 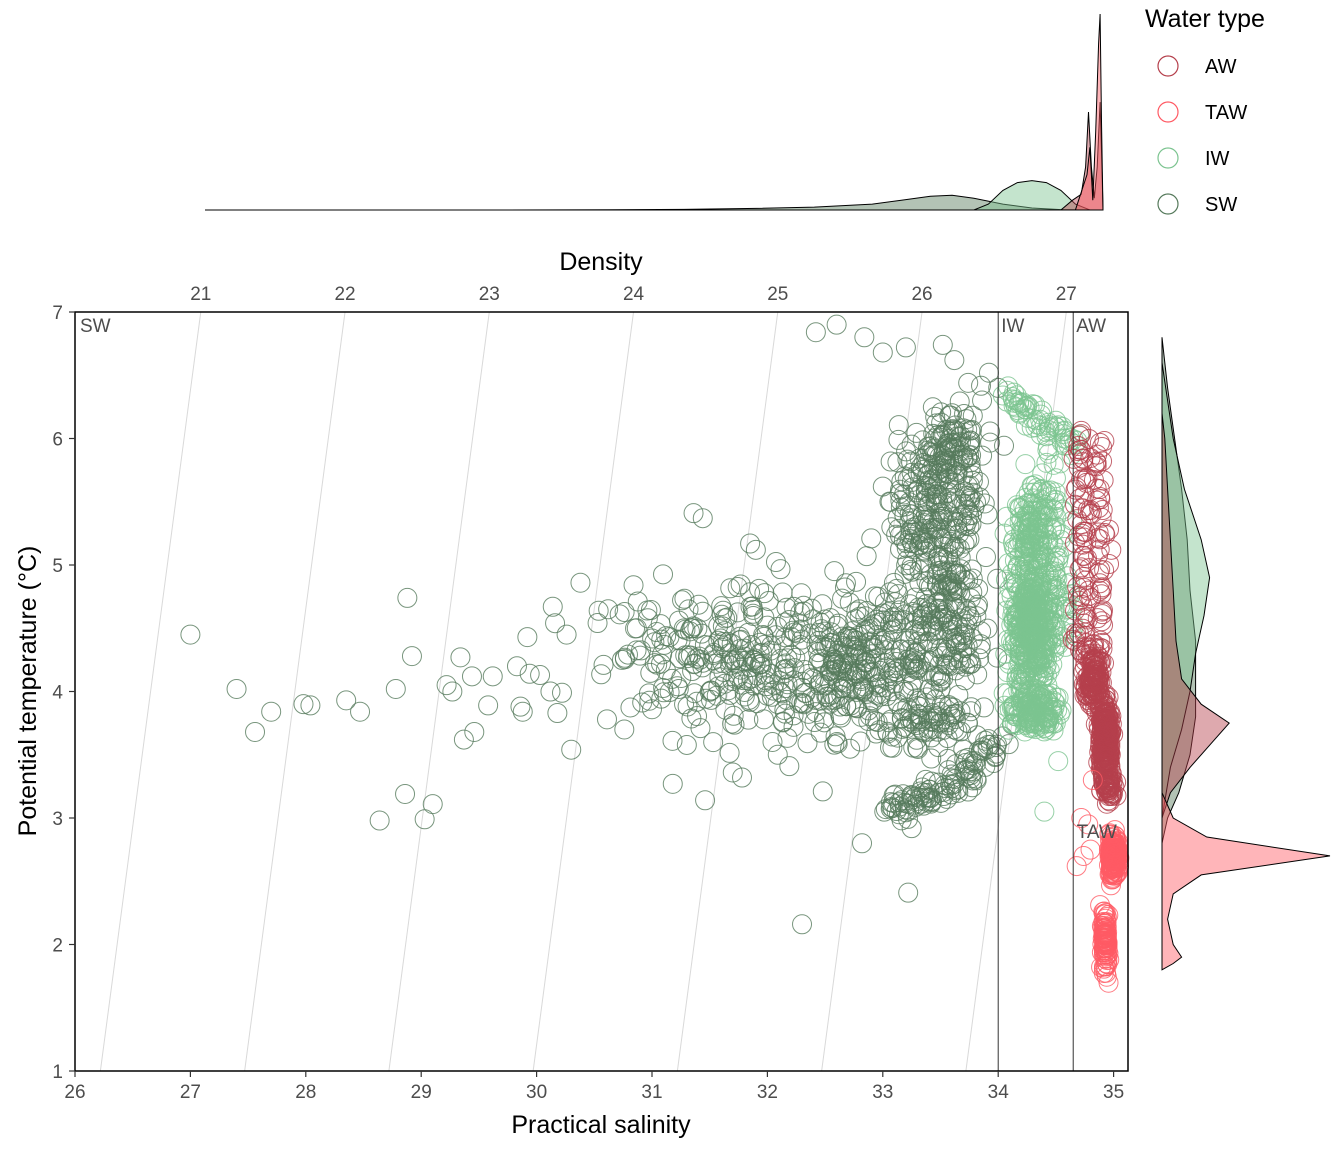 I want to click on x-tick-label: 28, so click(x=305, y=1092).